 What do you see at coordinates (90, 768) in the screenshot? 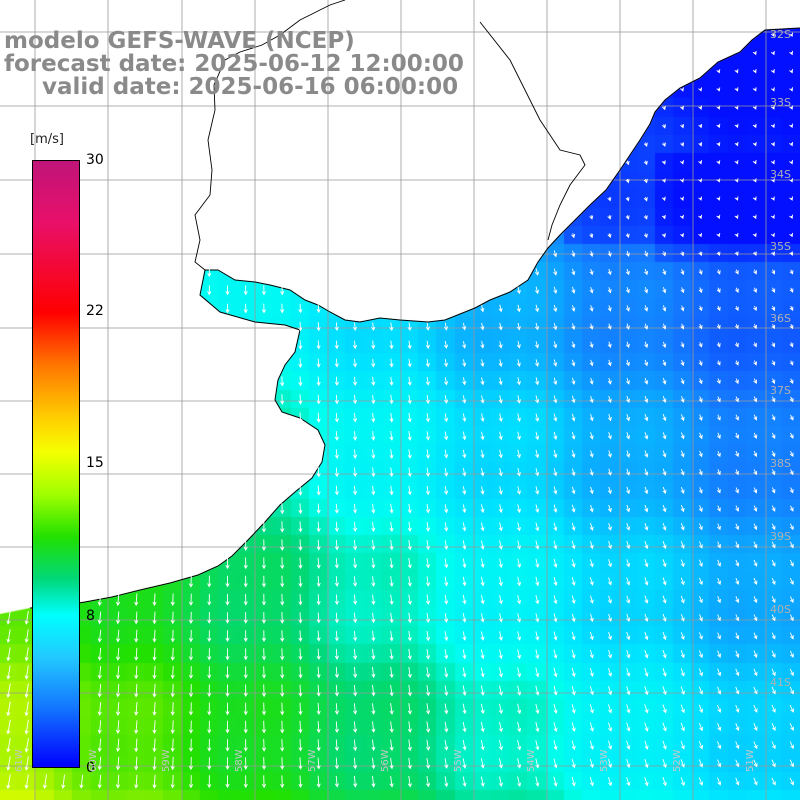
I see `colorbar-tick-0: 0` at bounding box center [90, 768].